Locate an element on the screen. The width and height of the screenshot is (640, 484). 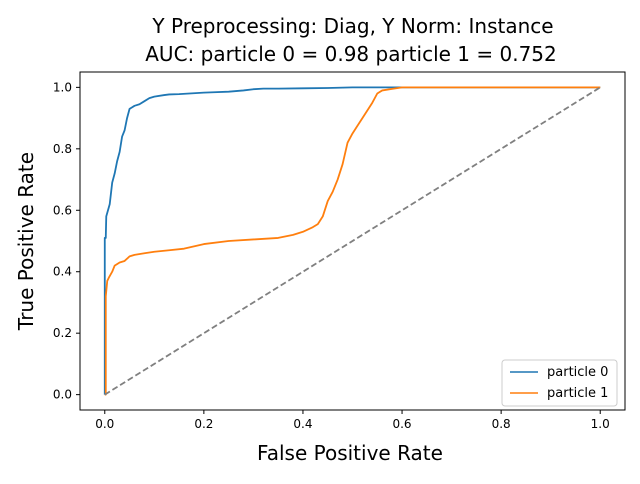
y-tick-label: 0.8 is located at coordinates (62, 149).